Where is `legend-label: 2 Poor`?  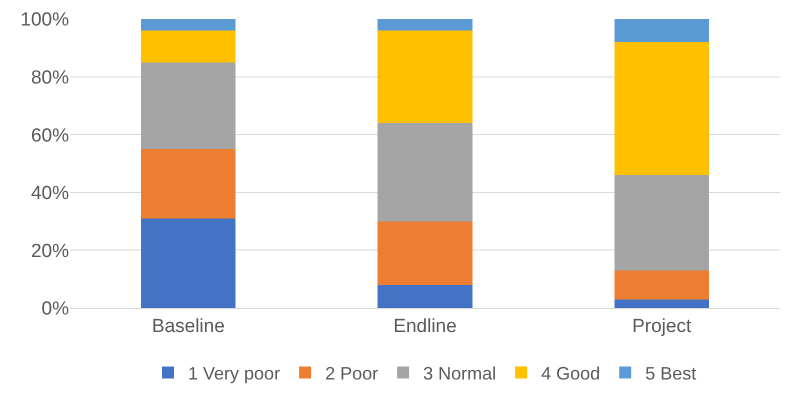 legend-label: 2 Poor is located at coordinates (351, 373).